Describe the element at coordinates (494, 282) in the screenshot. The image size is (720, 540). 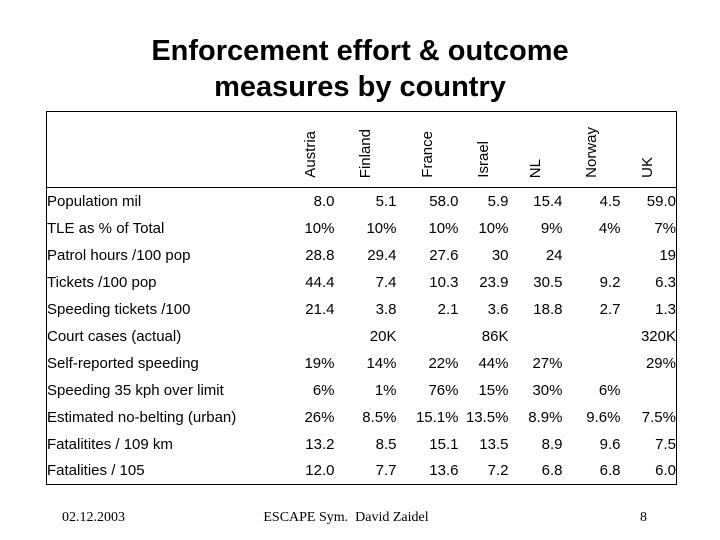
I see `cell-value: 23.9` at that location.